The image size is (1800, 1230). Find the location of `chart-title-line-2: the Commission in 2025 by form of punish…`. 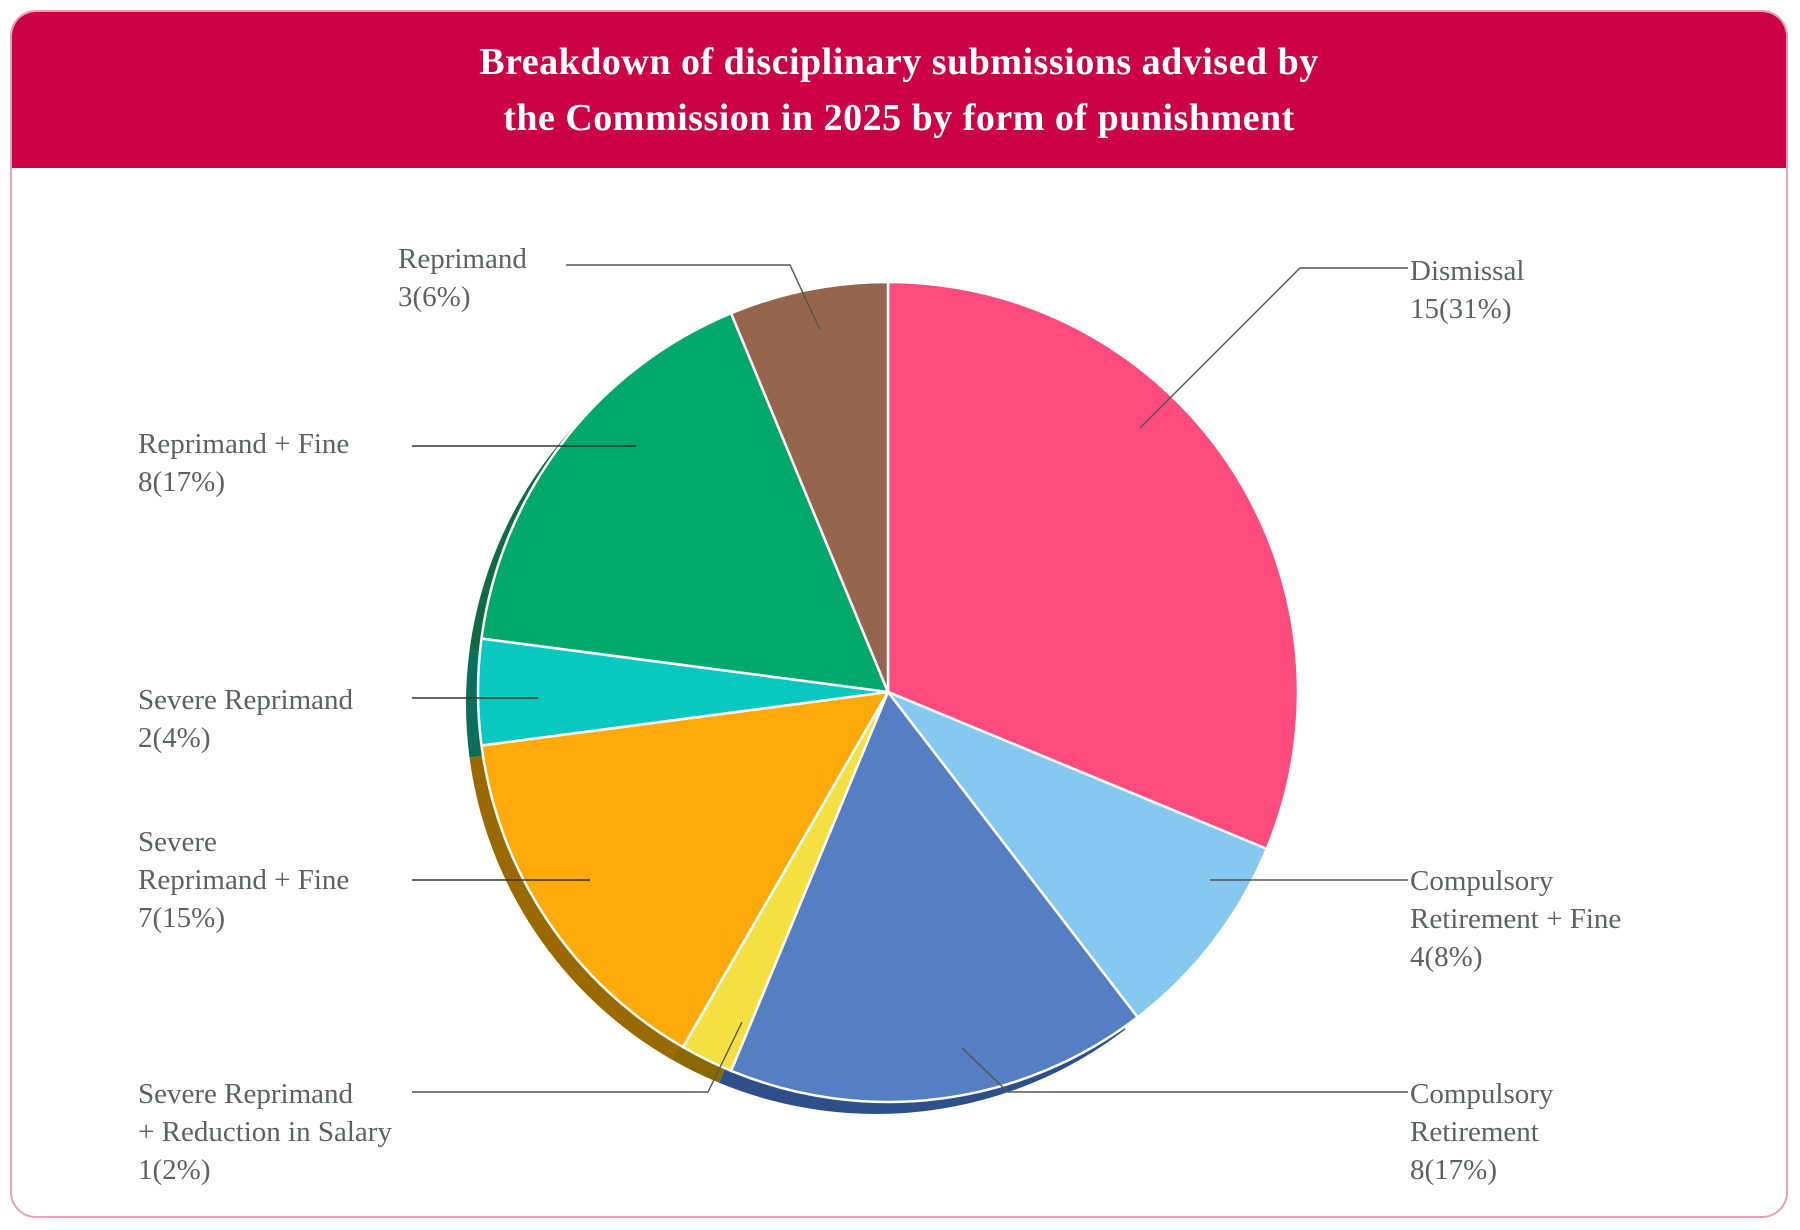

chart-title-line-2: the Commission in 2025 by form of punish… is located at coordinates (899, 118).